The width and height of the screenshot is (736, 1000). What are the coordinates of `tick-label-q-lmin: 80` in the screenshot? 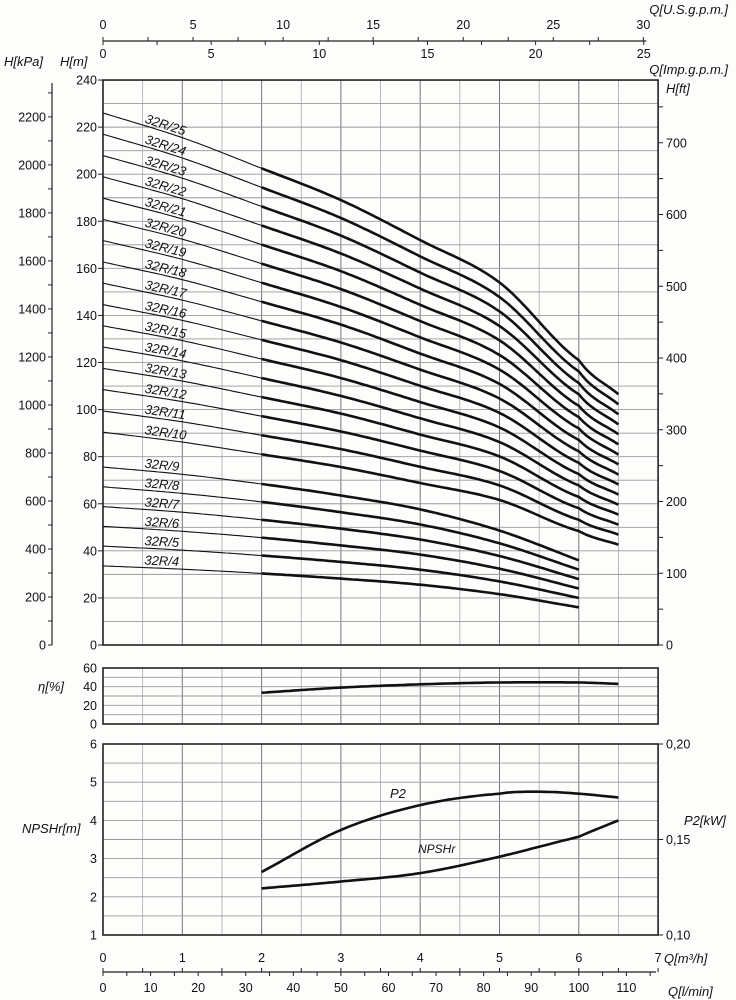 It's located at (484, 988).